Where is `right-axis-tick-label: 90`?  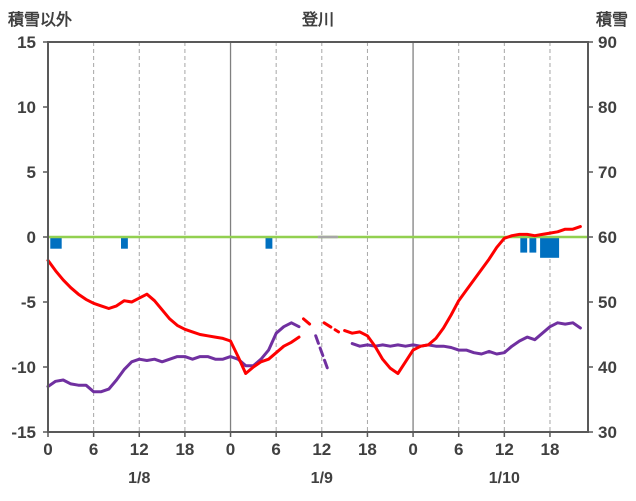
right-axis-tick-label: 90 is located at coordinates (607, 42).